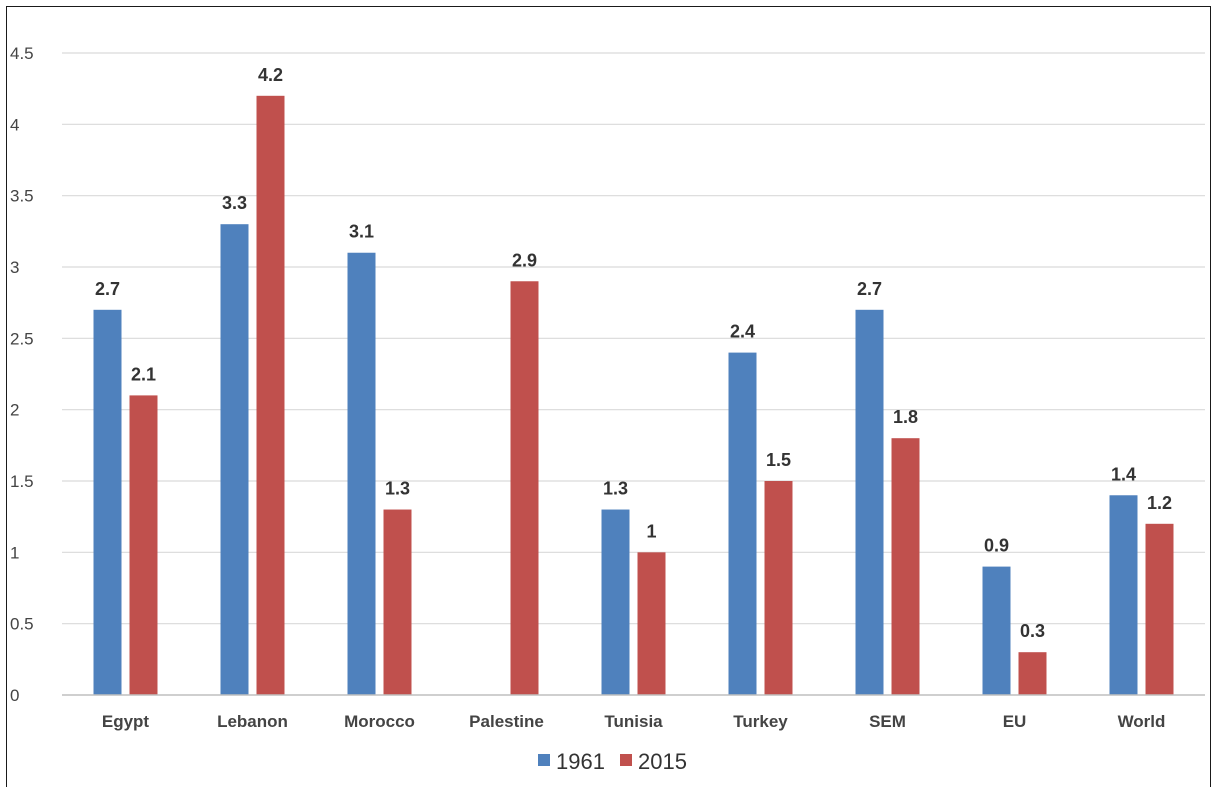  I want to click on x-tick-label: Tunisia, so click(633, 721).